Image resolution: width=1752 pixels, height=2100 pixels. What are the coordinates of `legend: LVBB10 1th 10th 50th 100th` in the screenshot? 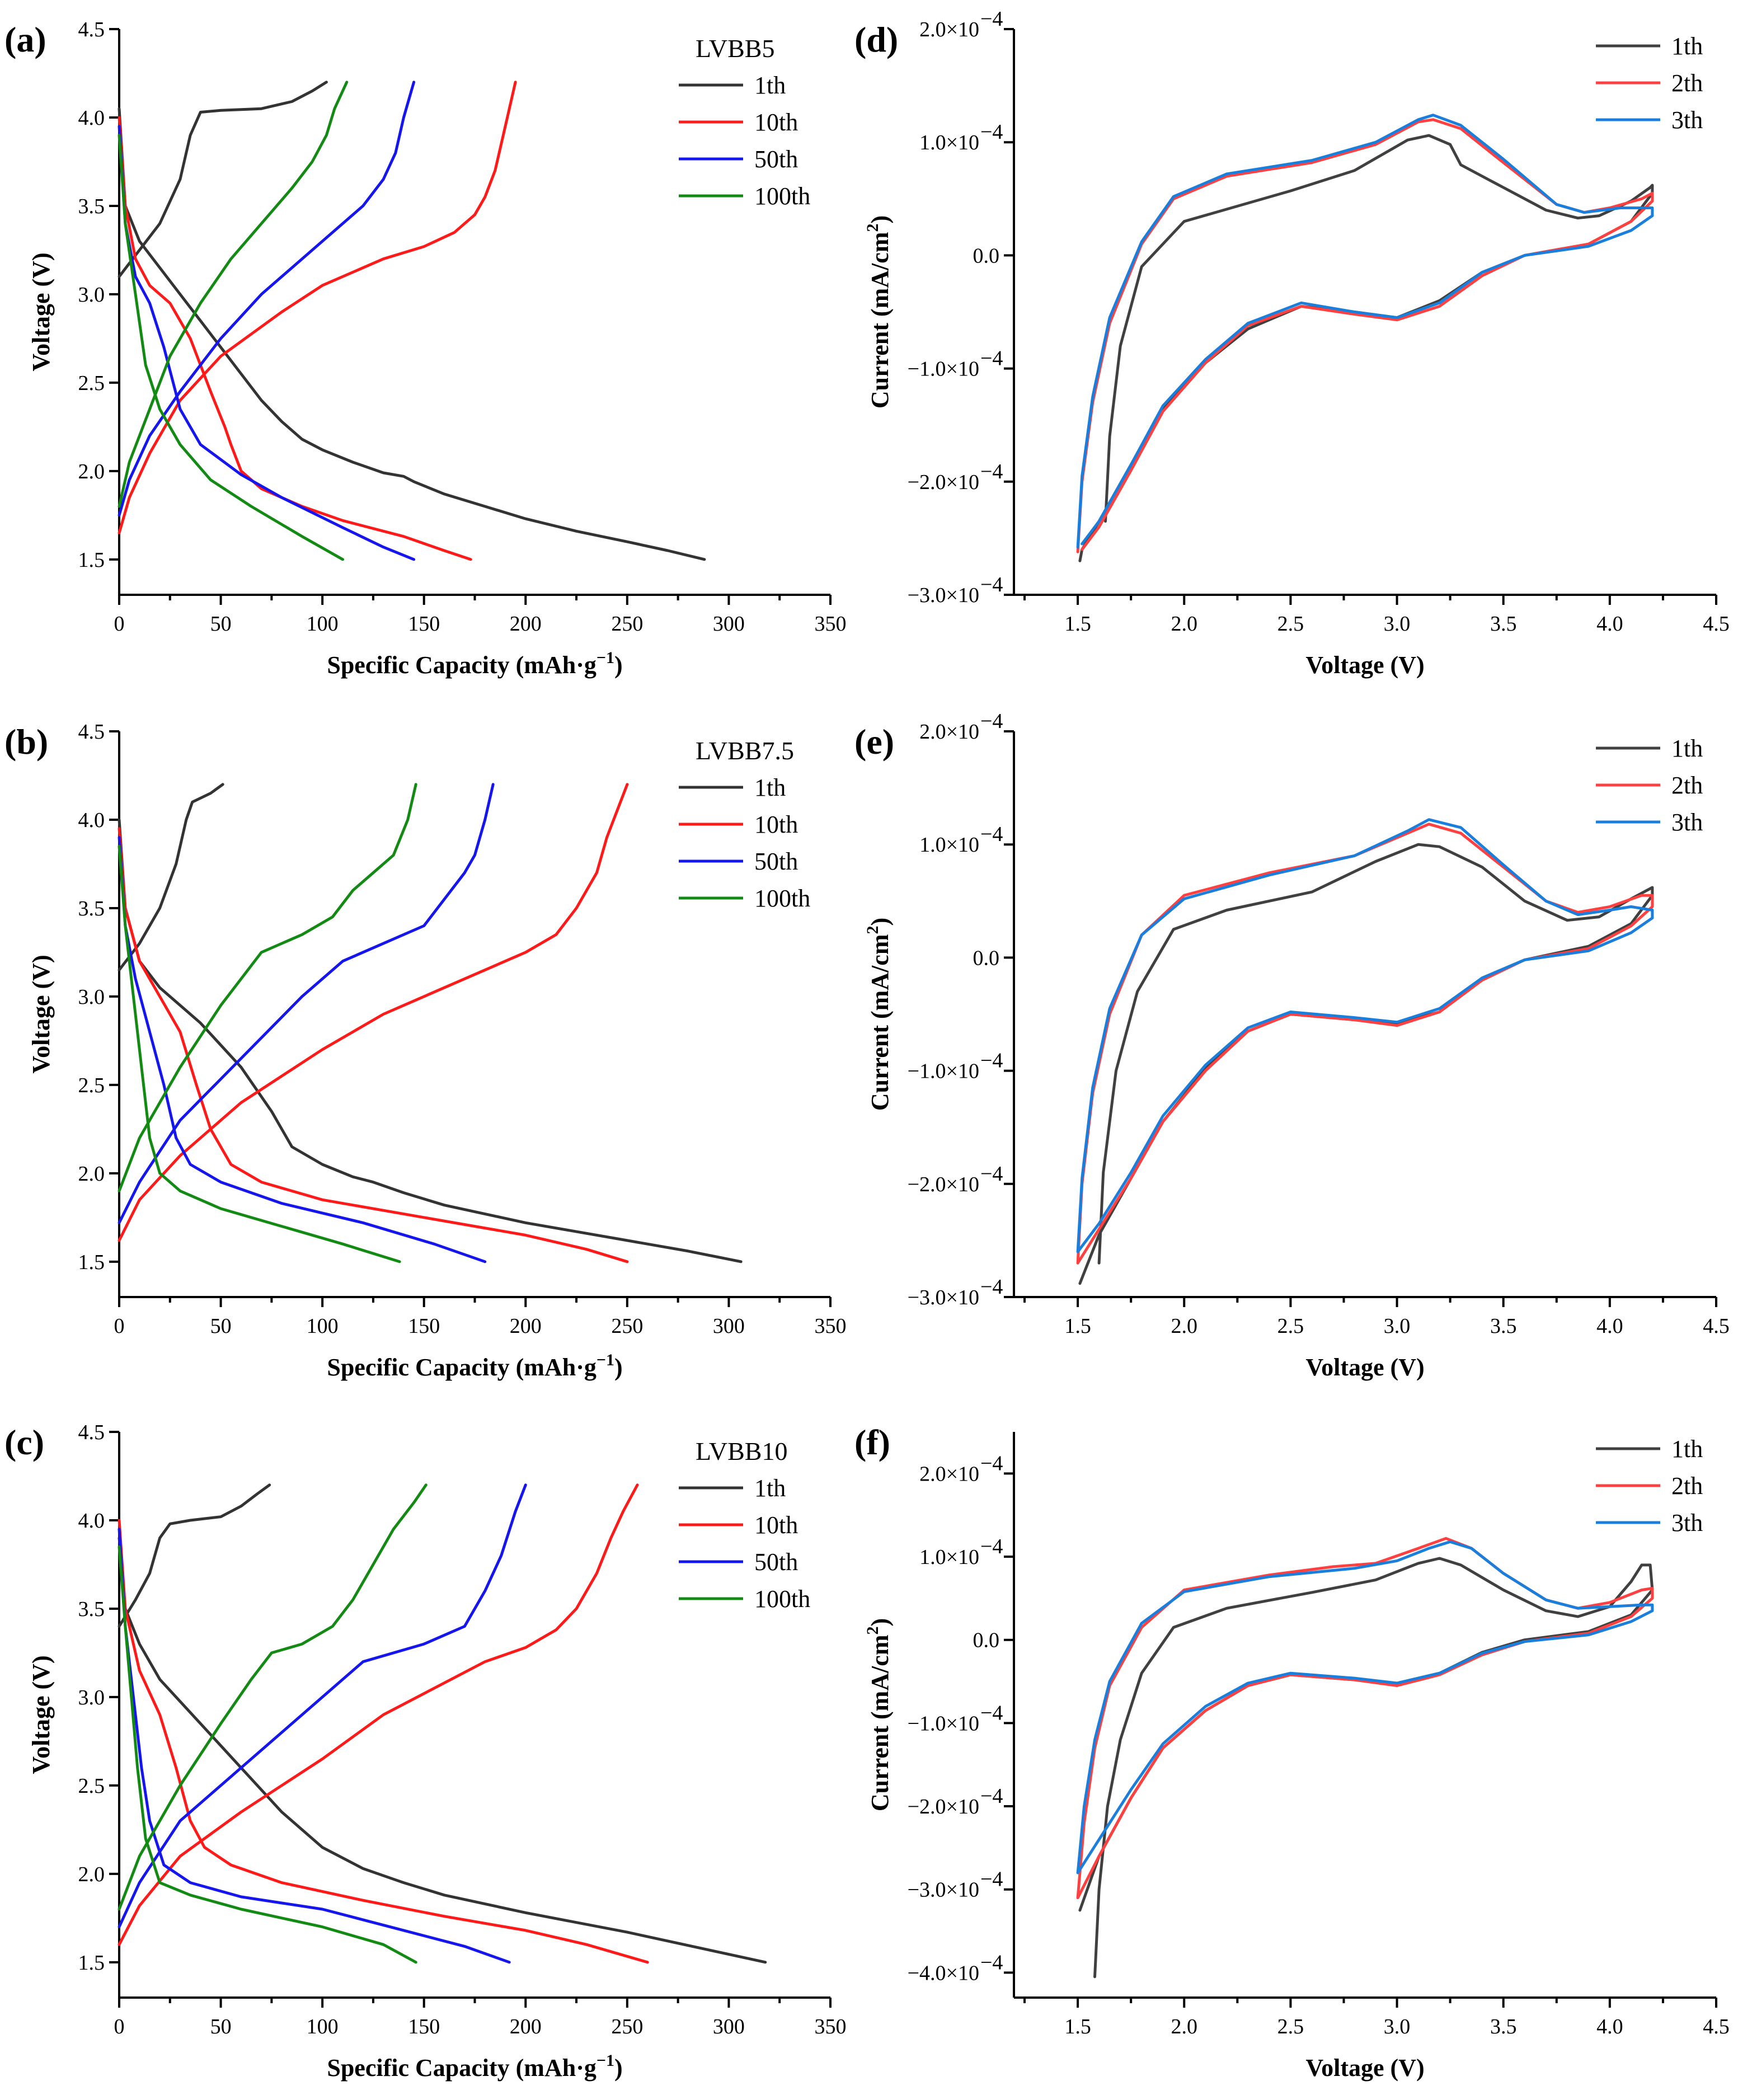 It's located at (744, 1525).